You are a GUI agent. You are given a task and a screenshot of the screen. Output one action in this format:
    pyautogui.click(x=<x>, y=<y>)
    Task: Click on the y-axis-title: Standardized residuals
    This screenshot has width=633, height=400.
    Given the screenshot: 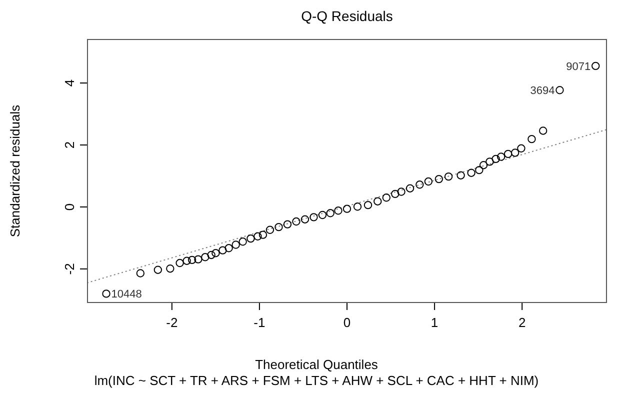 What is the action you would take?
    pyautogui.click(x=15, y=171)
    